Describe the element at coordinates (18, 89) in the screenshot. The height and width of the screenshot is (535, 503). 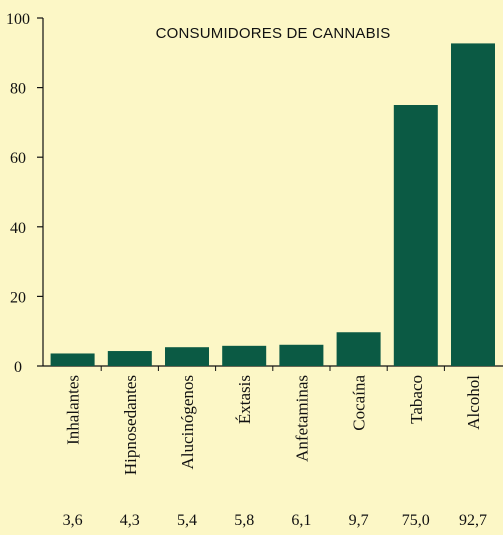
I see `y-tick-label: 80` at that location.